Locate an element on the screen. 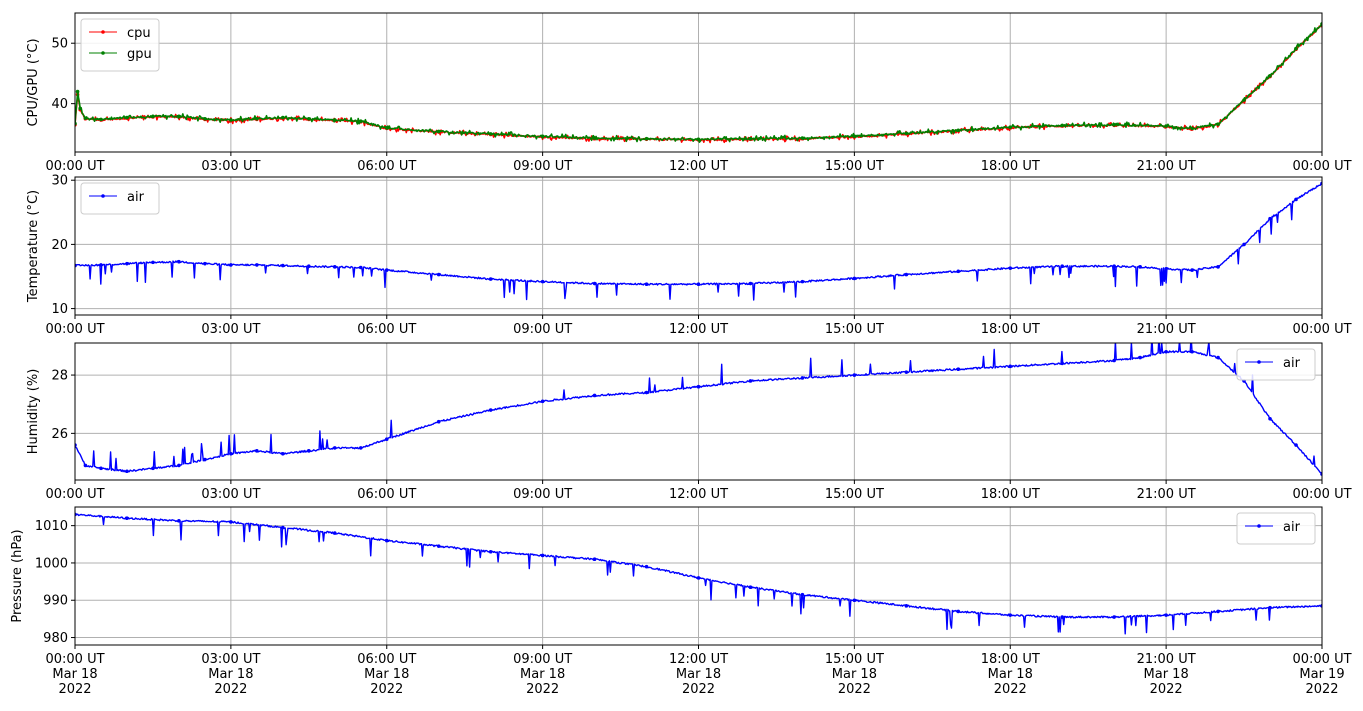 The width and height of the screenshot is (1363, 711). legend-marker-gpu is located at coordinates (103, 53).